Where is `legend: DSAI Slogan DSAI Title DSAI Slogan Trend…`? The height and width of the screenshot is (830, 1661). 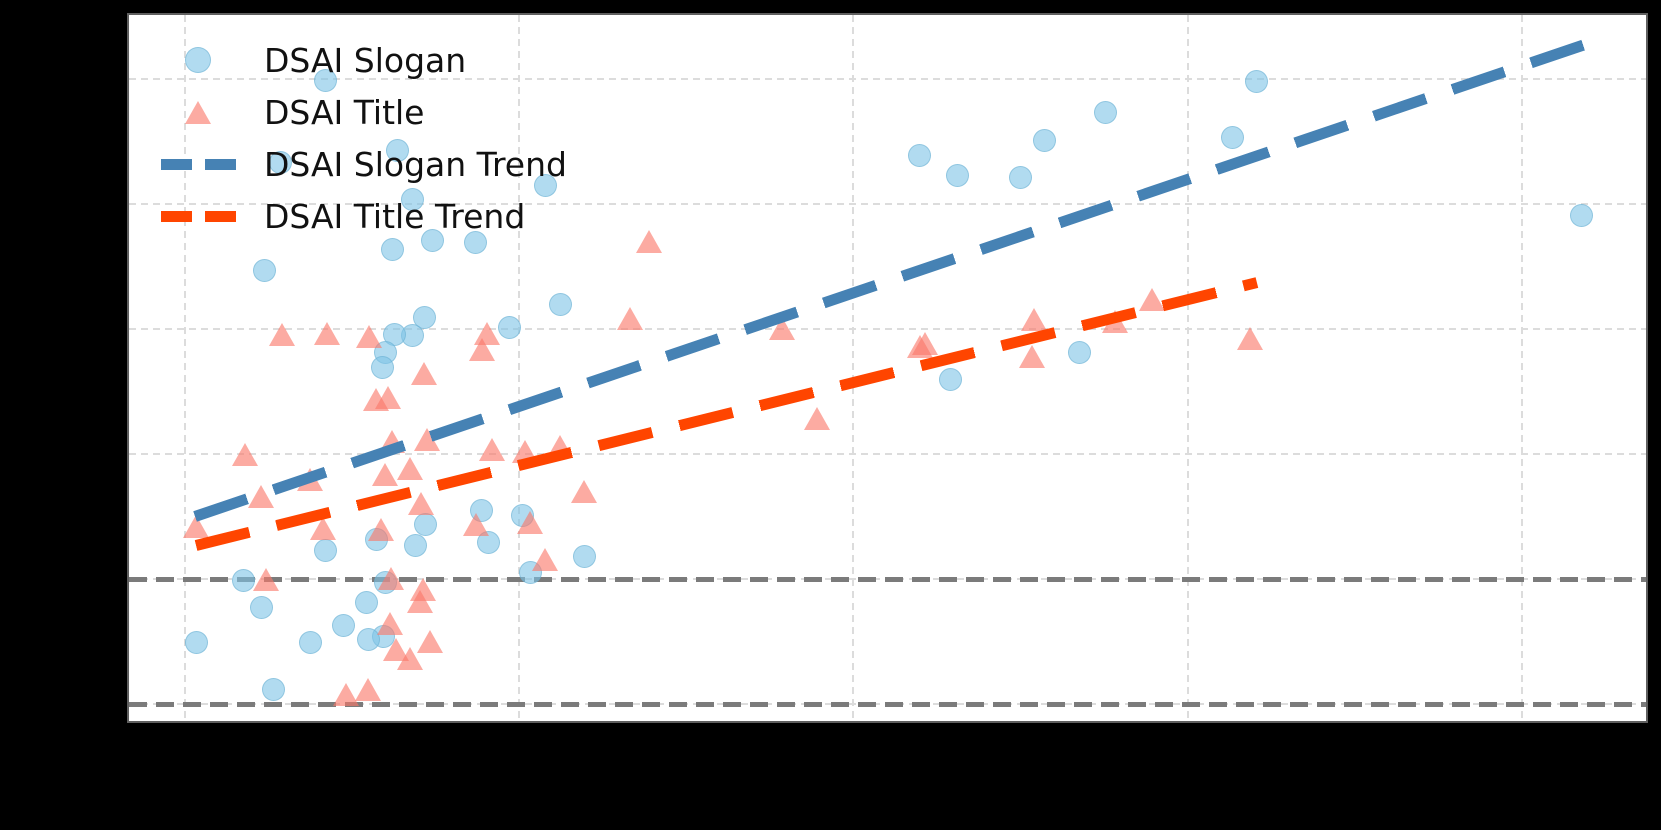
legend: DSAI Slogan DSAI Title DSAI Slogan Trend… is located at coordinates (363, 138).